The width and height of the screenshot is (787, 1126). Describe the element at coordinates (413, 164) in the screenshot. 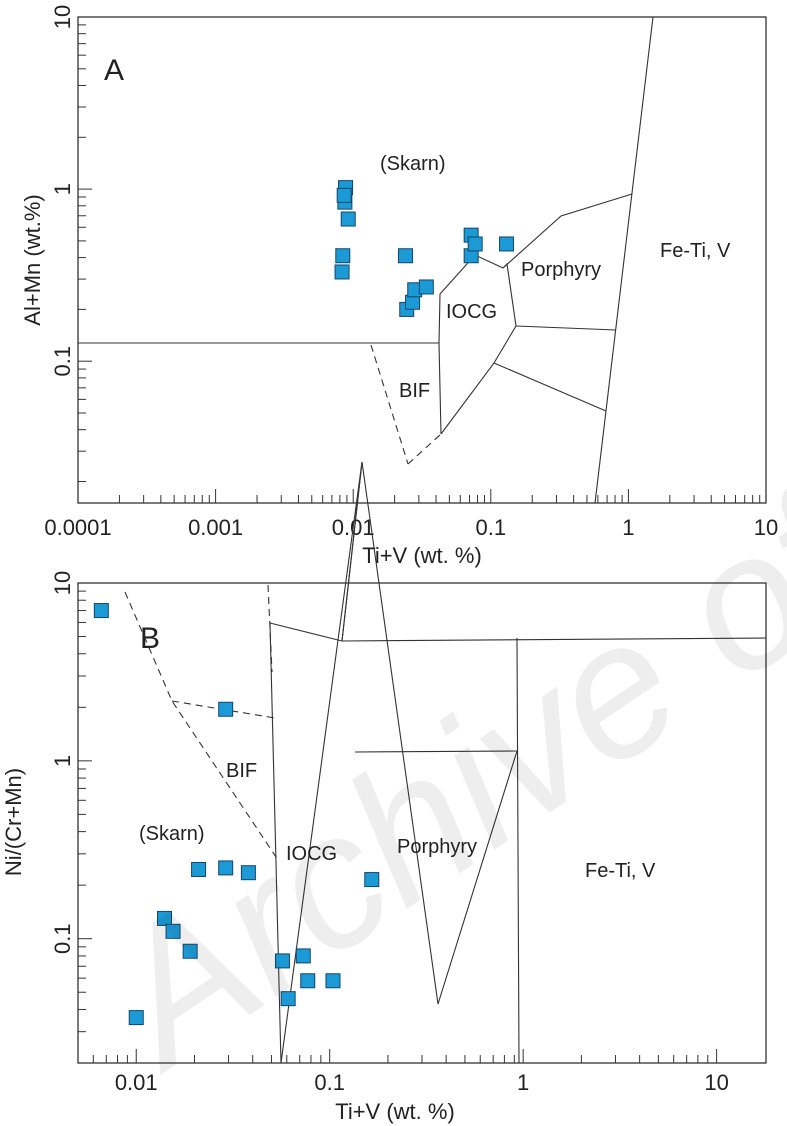

I see `field-a-skarn: (Skarn)` at that location.